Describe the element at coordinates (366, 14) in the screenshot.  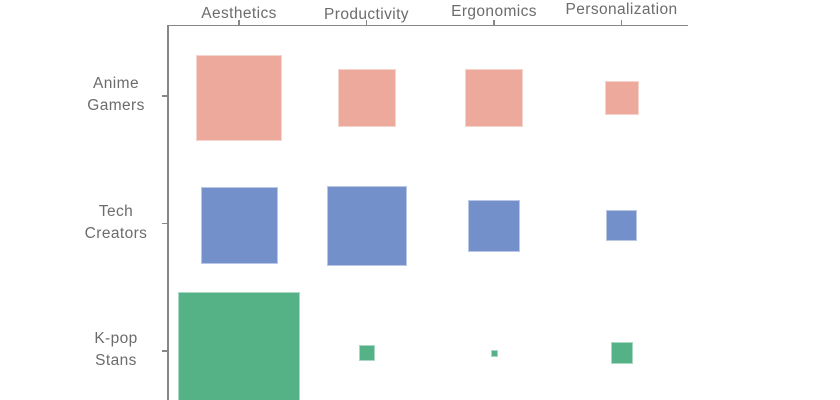
I see `column-label-productivity: Productivity` at that location.